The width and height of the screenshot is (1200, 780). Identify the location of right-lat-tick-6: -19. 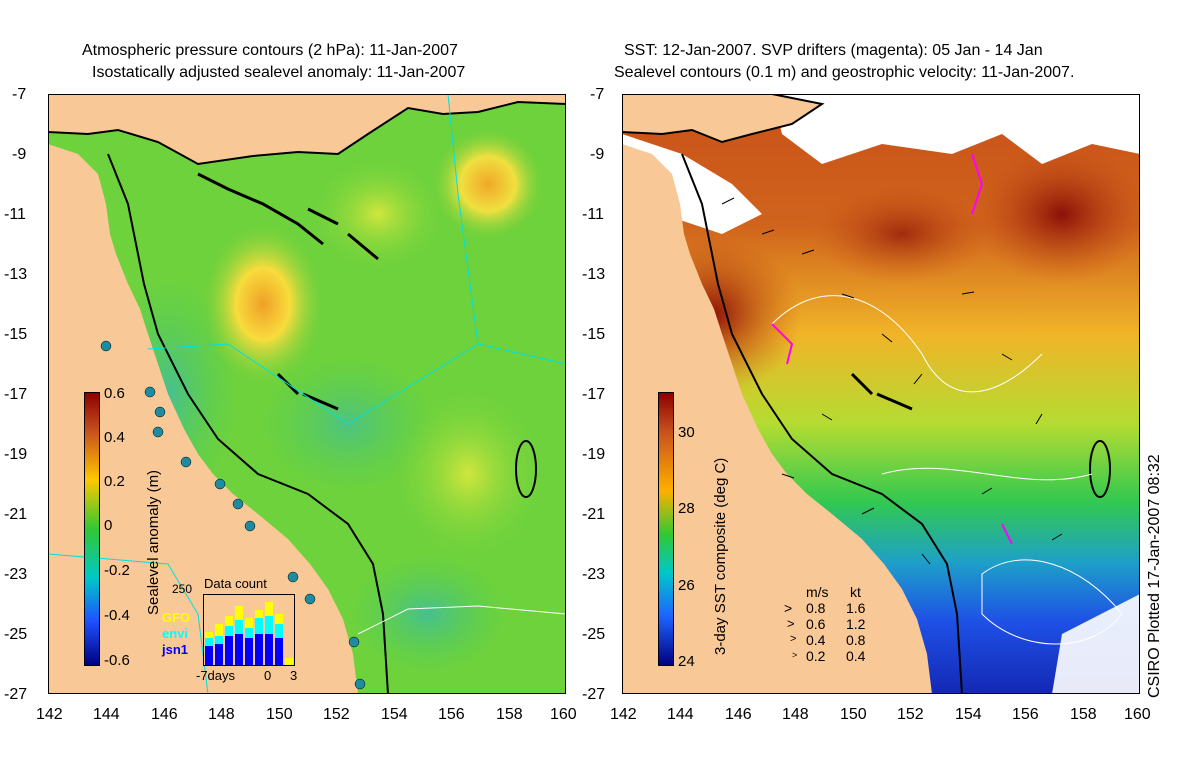
(594, 454).